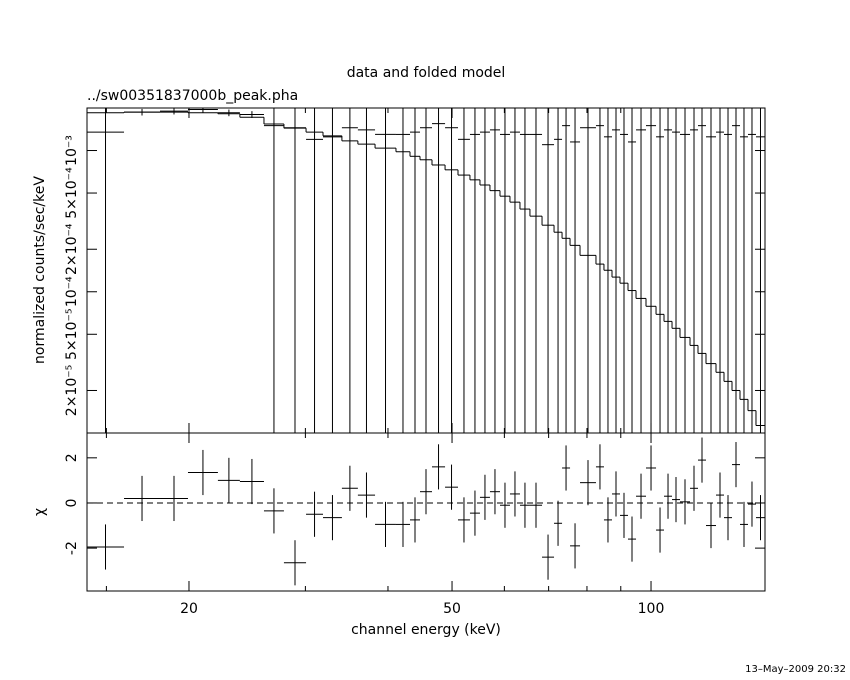 This screenshot has width=850, height=680. Describe the element at coordinates (72, 150) in the screenshot. I see `y-tick-label: 10⁻³` at that location.